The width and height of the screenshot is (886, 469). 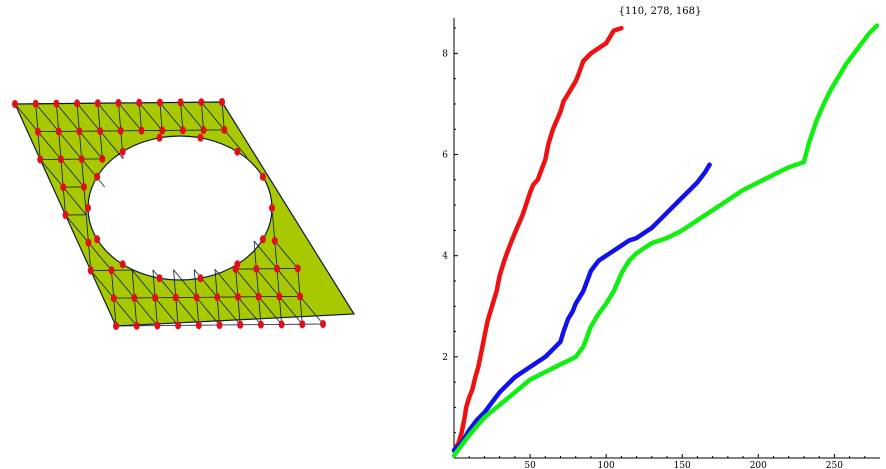 I want to click on y-tick-label: 8, so click(x=445, y=54).